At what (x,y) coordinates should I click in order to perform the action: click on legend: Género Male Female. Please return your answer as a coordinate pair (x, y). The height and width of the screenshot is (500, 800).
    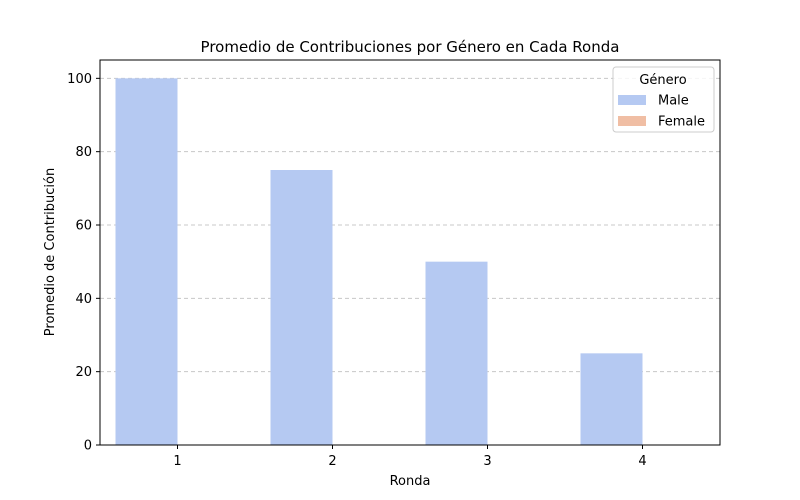
    Looking at the image, I should click on (663, 99).